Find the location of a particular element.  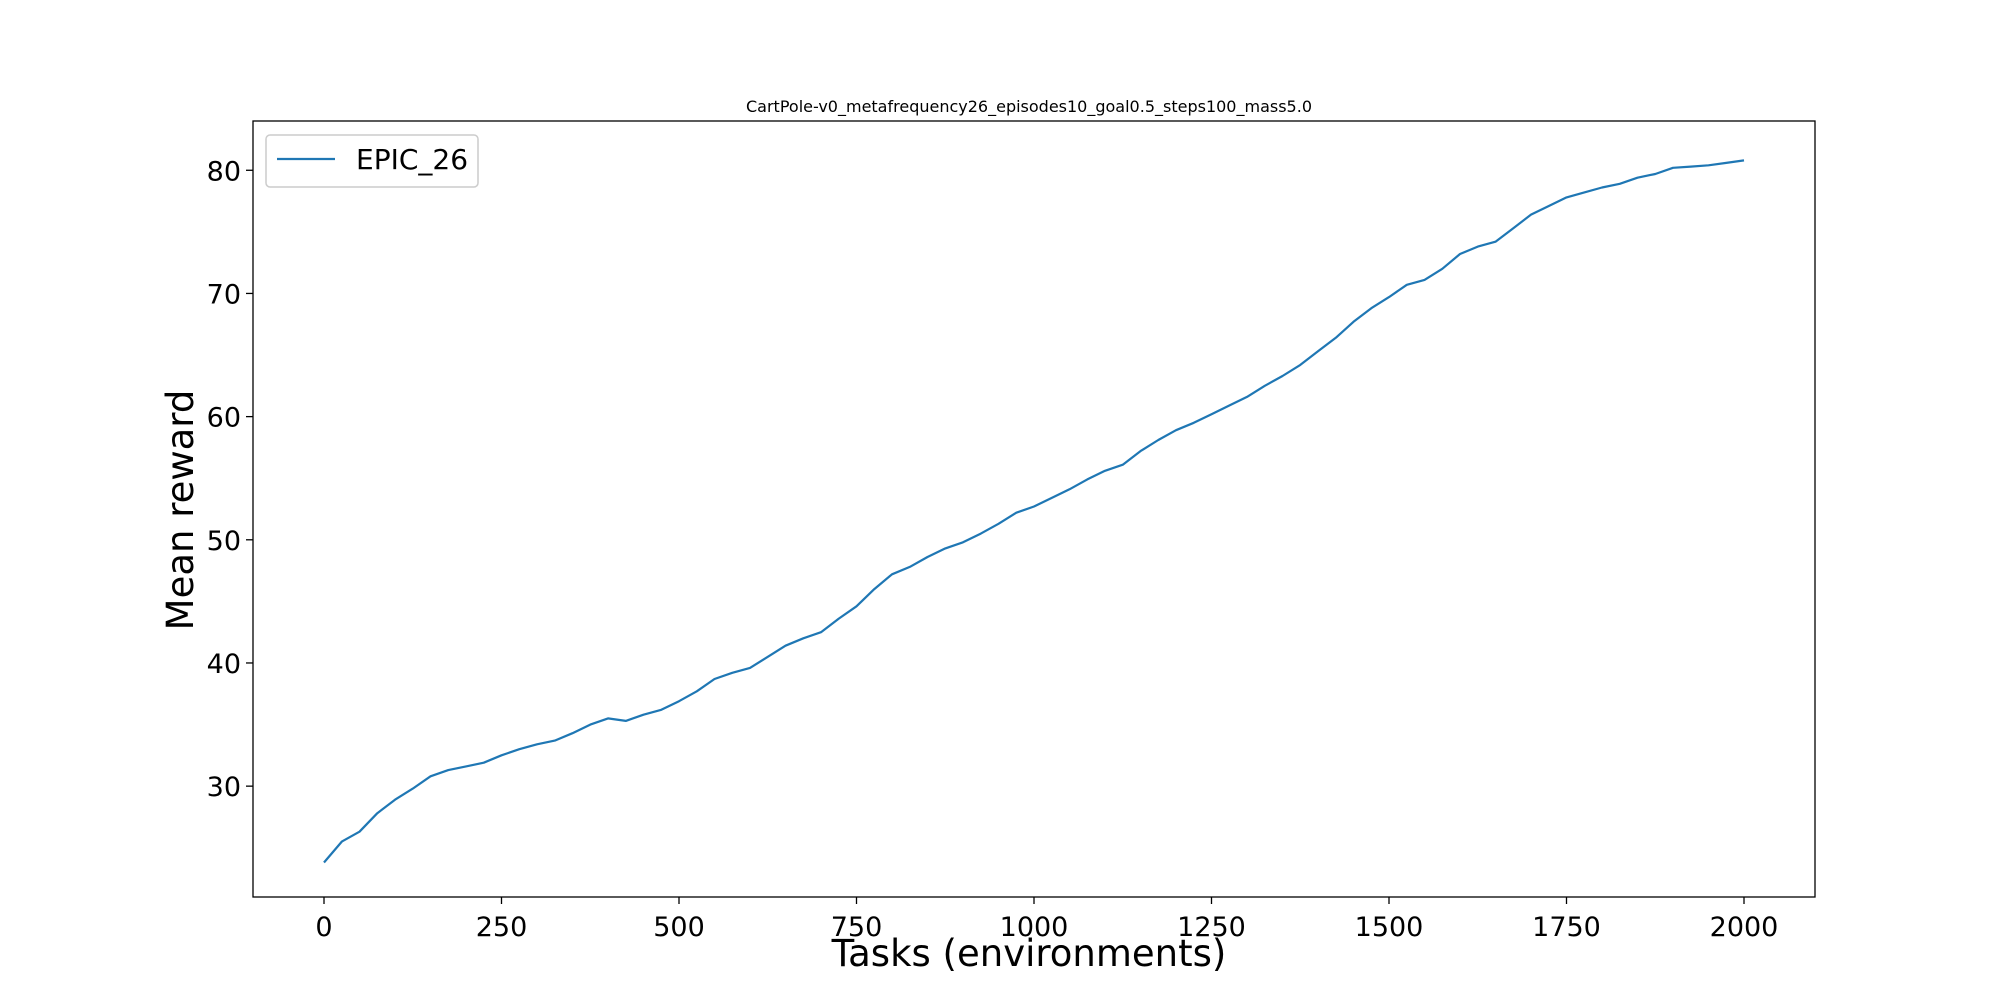

x-tick-label: 250 is located at coordinates (502, 927).